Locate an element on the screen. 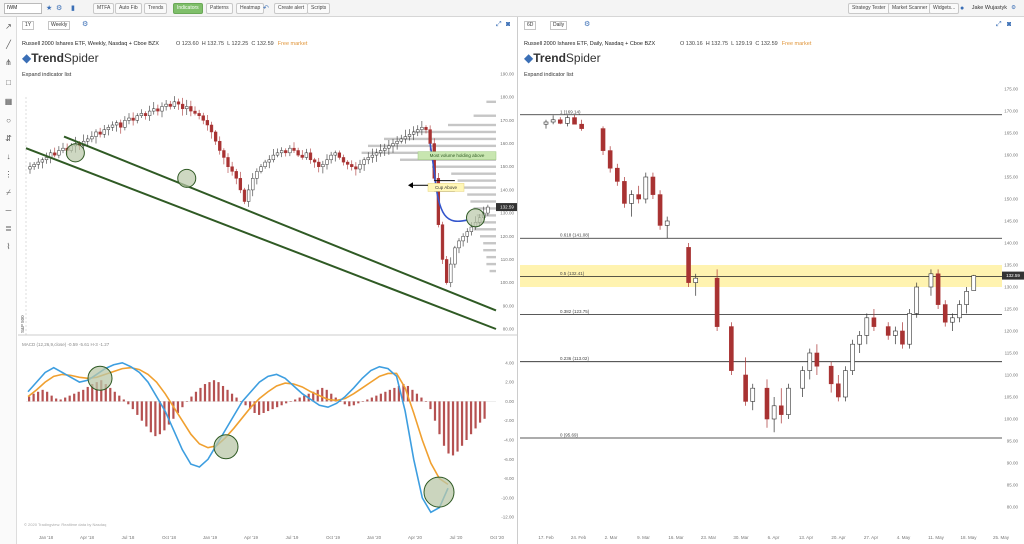 This screenshot has width=1024, height=544. time-axis-label: Apr '20 is located at coordinates (415, 537).